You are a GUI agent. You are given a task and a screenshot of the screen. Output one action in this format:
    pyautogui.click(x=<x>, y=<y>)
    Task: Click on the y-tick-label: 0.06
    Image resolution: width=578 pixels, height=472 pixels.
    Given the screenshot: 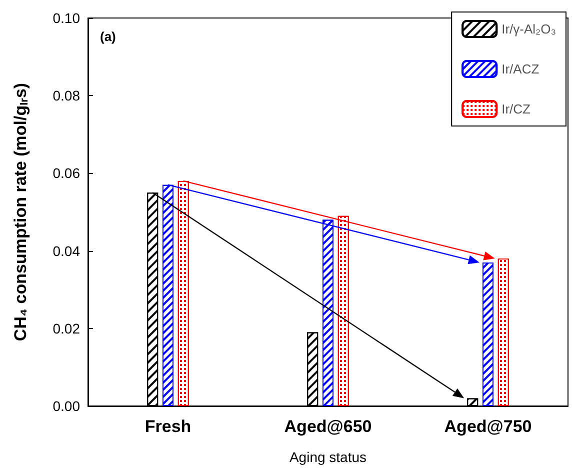 What is the action you would take?
    pyautogui.click(x=66, y=173)
    